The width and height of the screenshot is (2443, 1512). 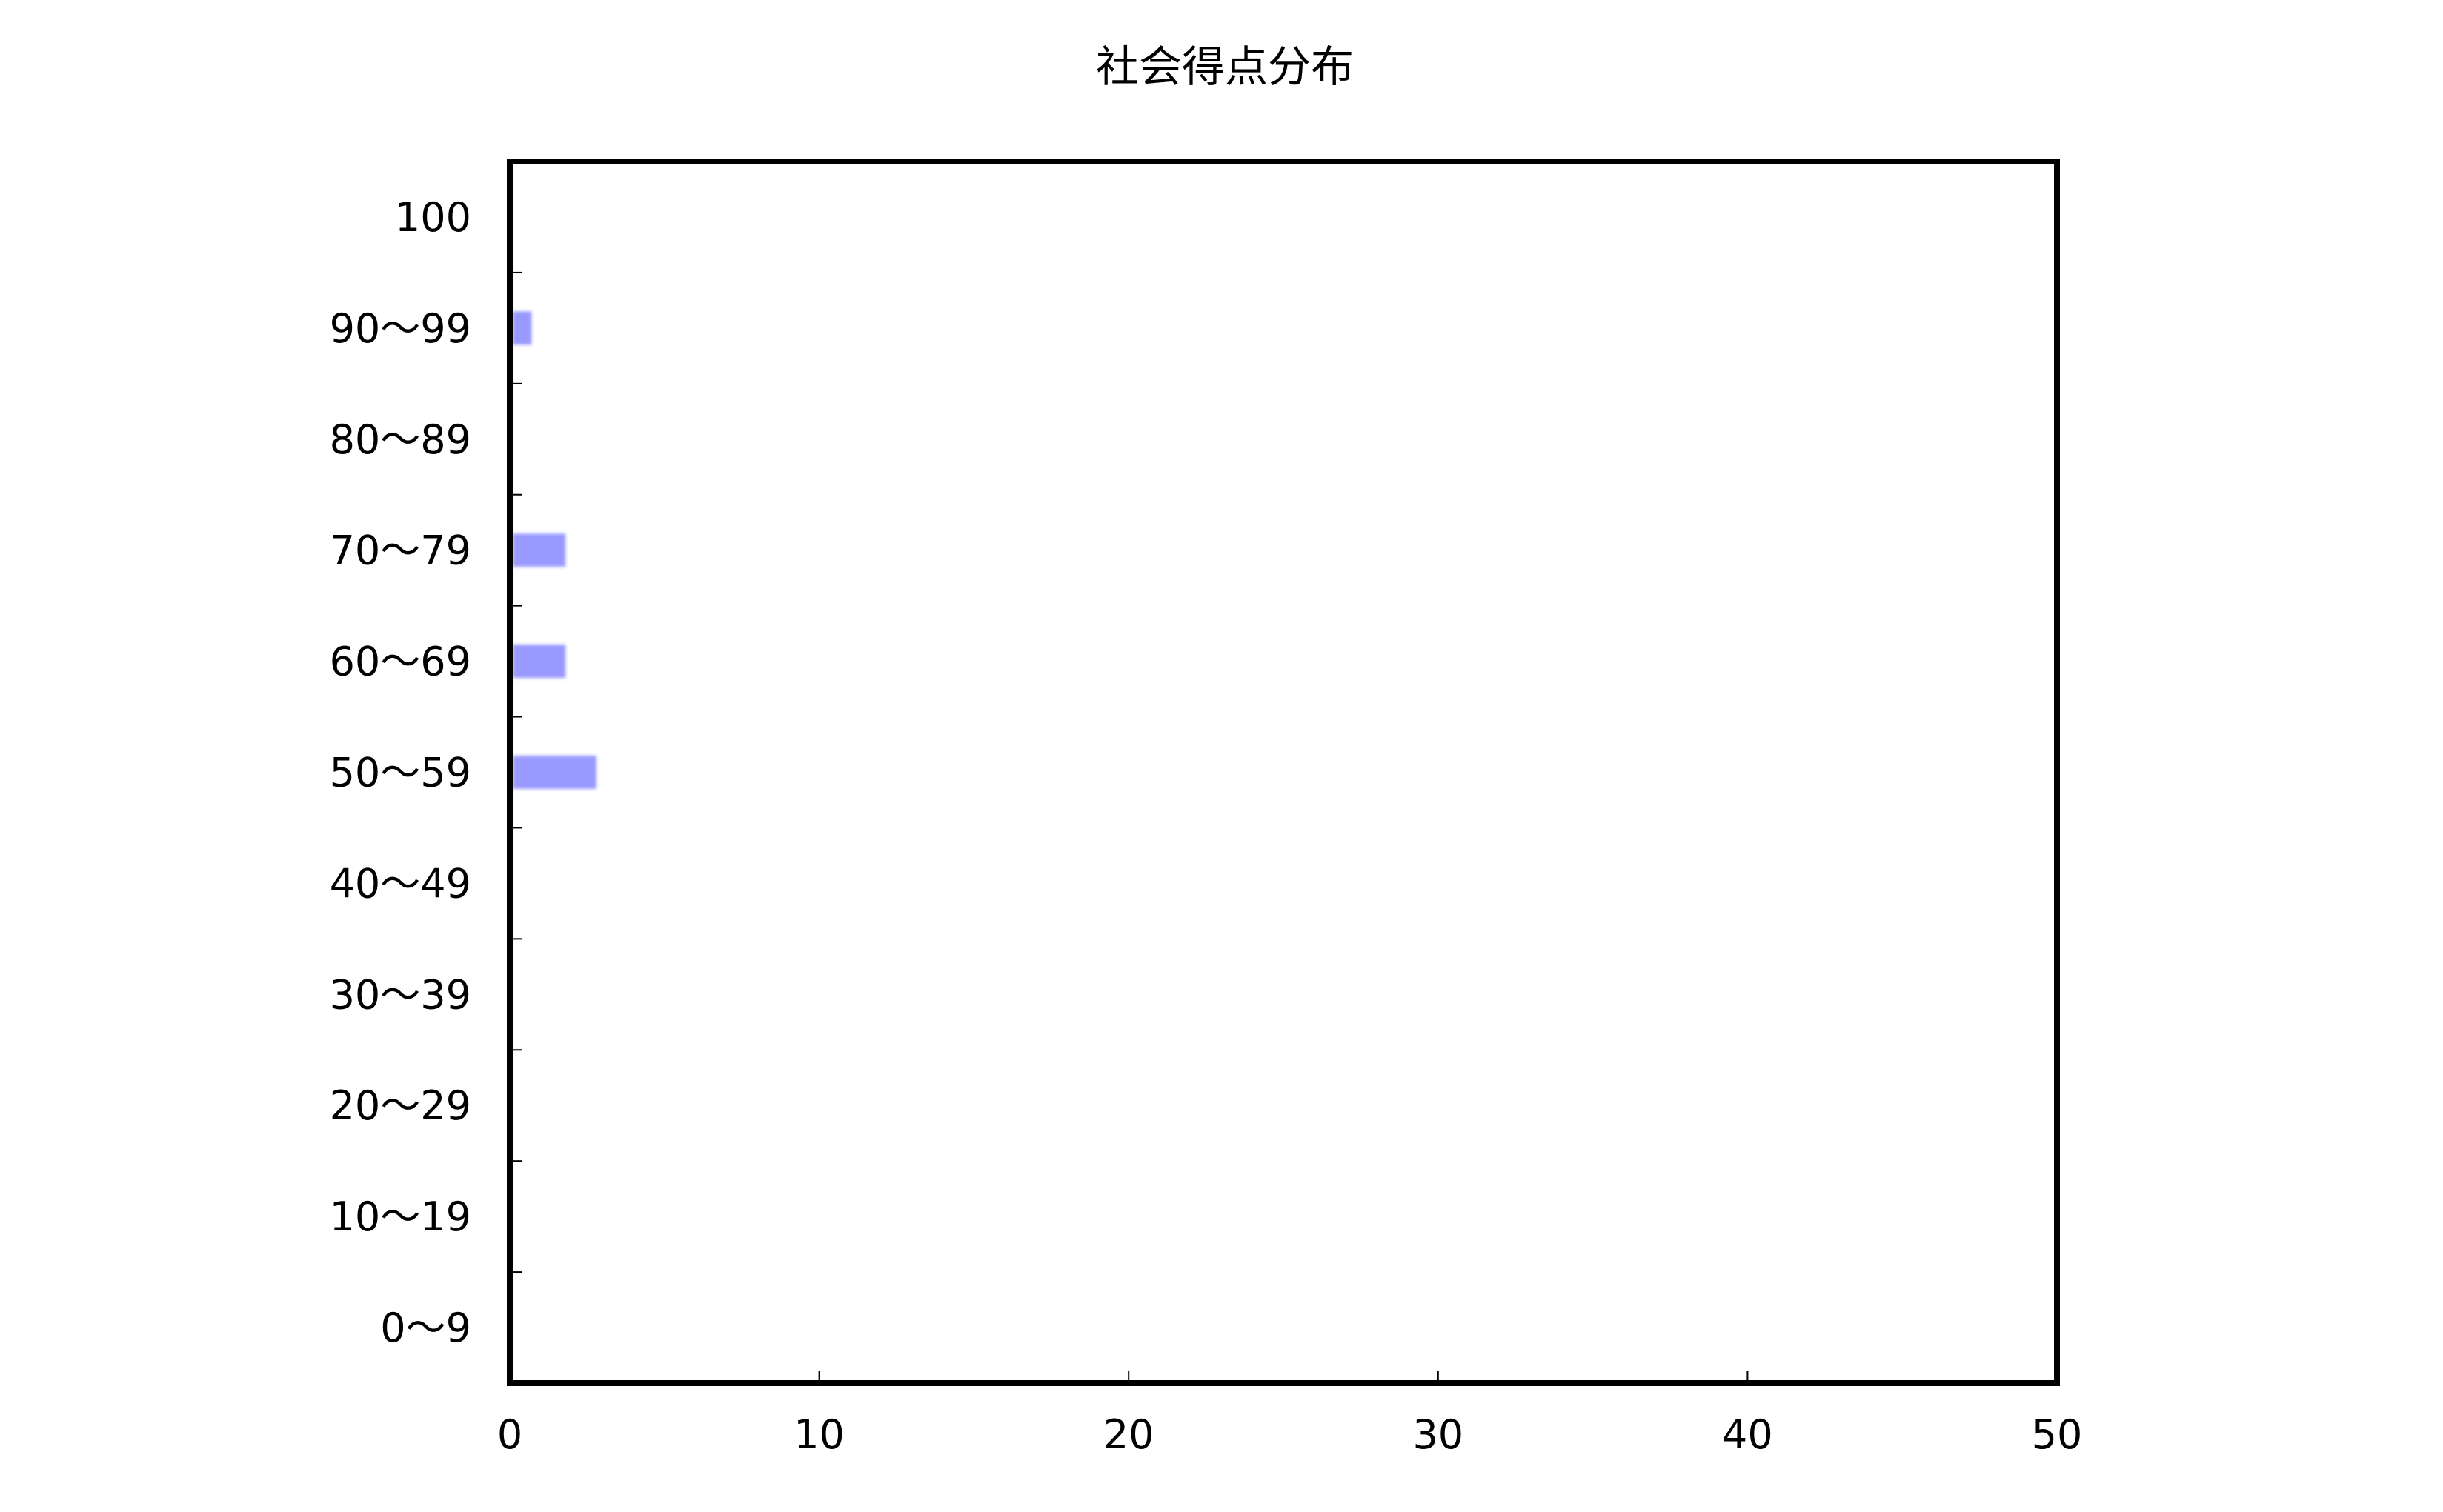 I want to click on bars, so click(x=554, y=550).